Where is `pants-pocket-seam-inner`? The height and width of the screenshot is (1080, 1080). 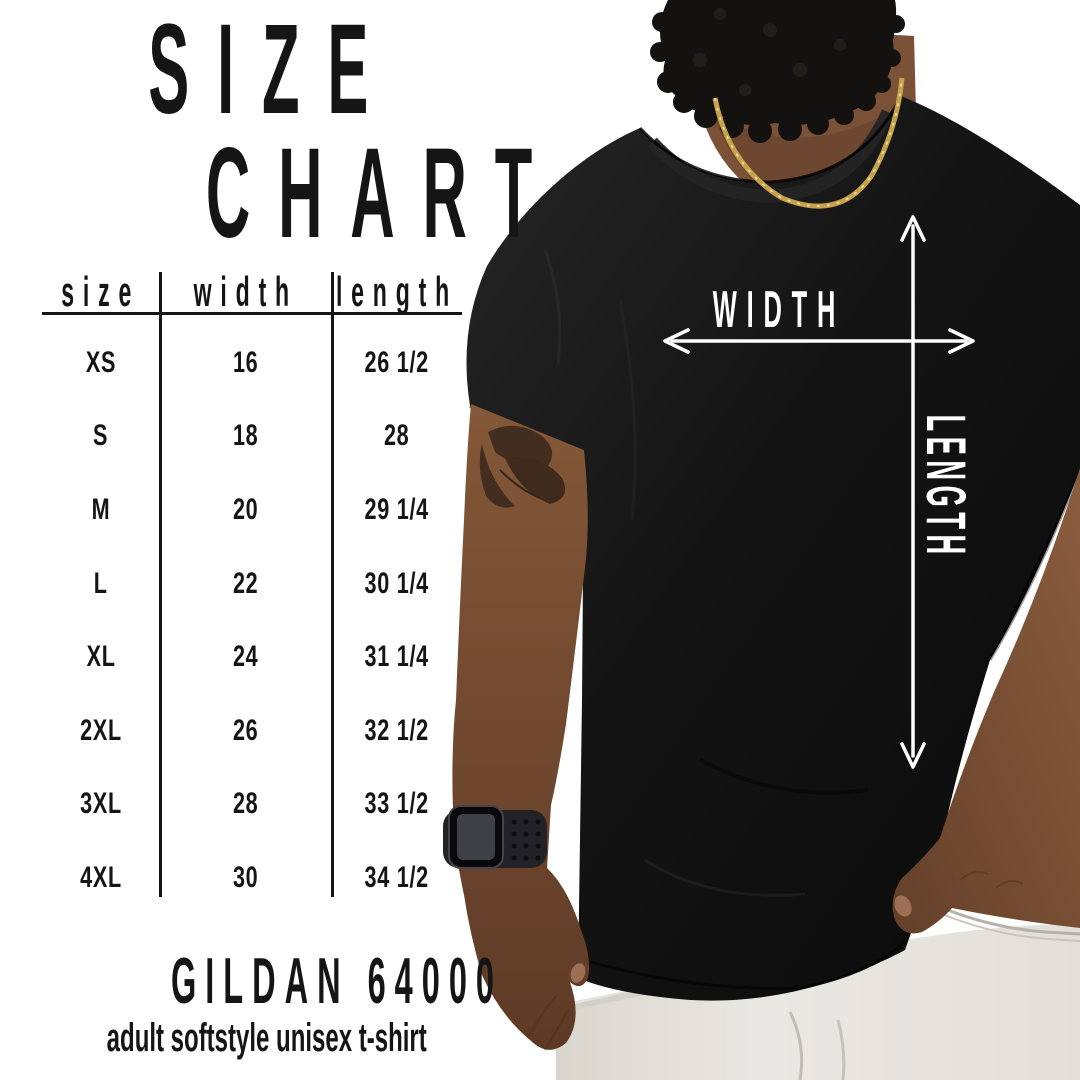 pants-pocket-seam-inner is located at coordinates (1008, 926).